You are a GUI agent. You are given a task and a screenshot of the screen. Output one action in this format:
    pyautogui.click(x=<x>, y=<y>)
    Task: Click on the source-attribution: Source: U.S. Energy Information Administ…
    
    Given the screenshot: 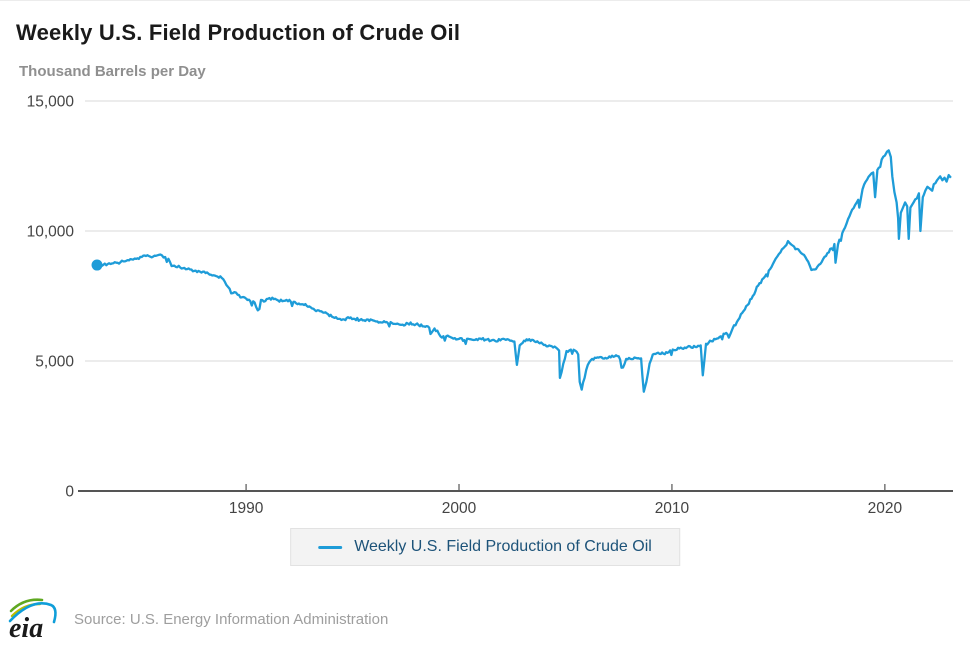 What is the action you would take?
    pyautogui.click(x=231, y=619)
    